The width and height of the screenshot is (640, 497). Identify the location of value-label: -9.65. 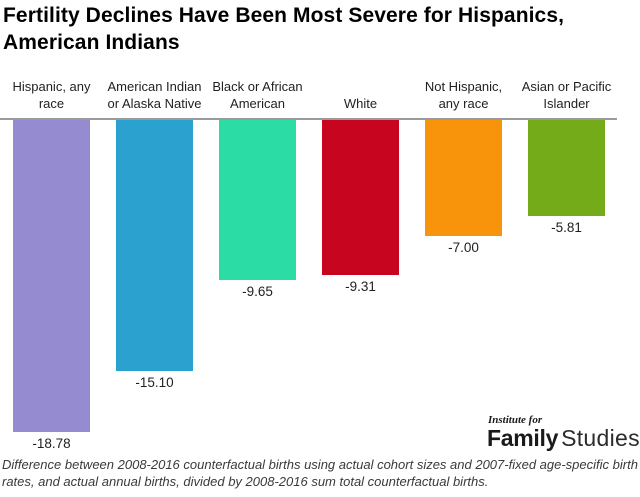
(257, 291).